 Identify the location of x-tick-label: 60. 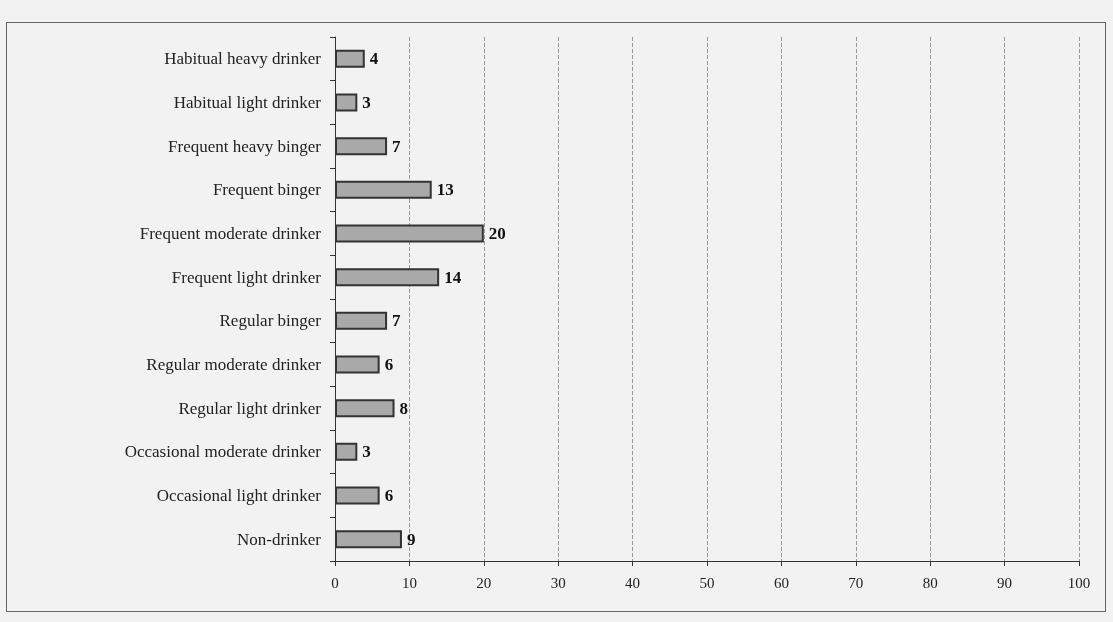
(781, 582).